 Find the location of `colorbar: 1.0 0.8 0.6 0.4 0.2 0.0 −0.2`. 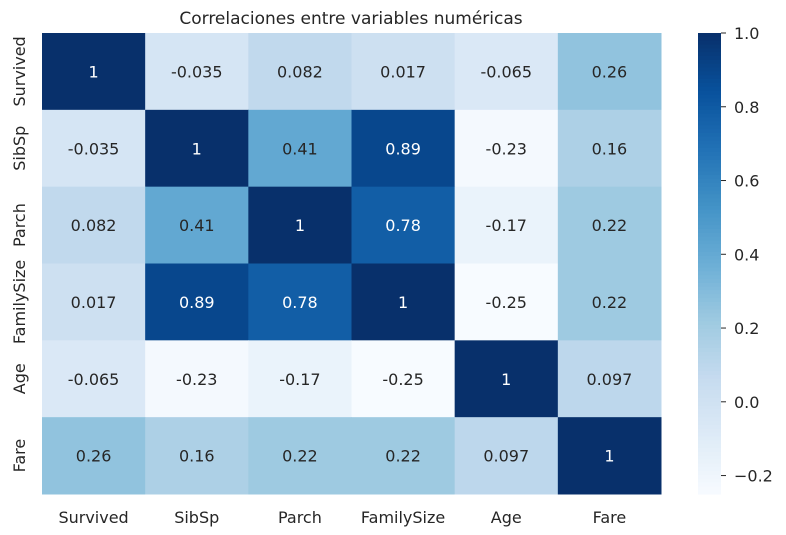

colorbar: 1.0 0.8 0.6 0.4 0.2 0.0 −0.2 is located at coordinates (735, 259).